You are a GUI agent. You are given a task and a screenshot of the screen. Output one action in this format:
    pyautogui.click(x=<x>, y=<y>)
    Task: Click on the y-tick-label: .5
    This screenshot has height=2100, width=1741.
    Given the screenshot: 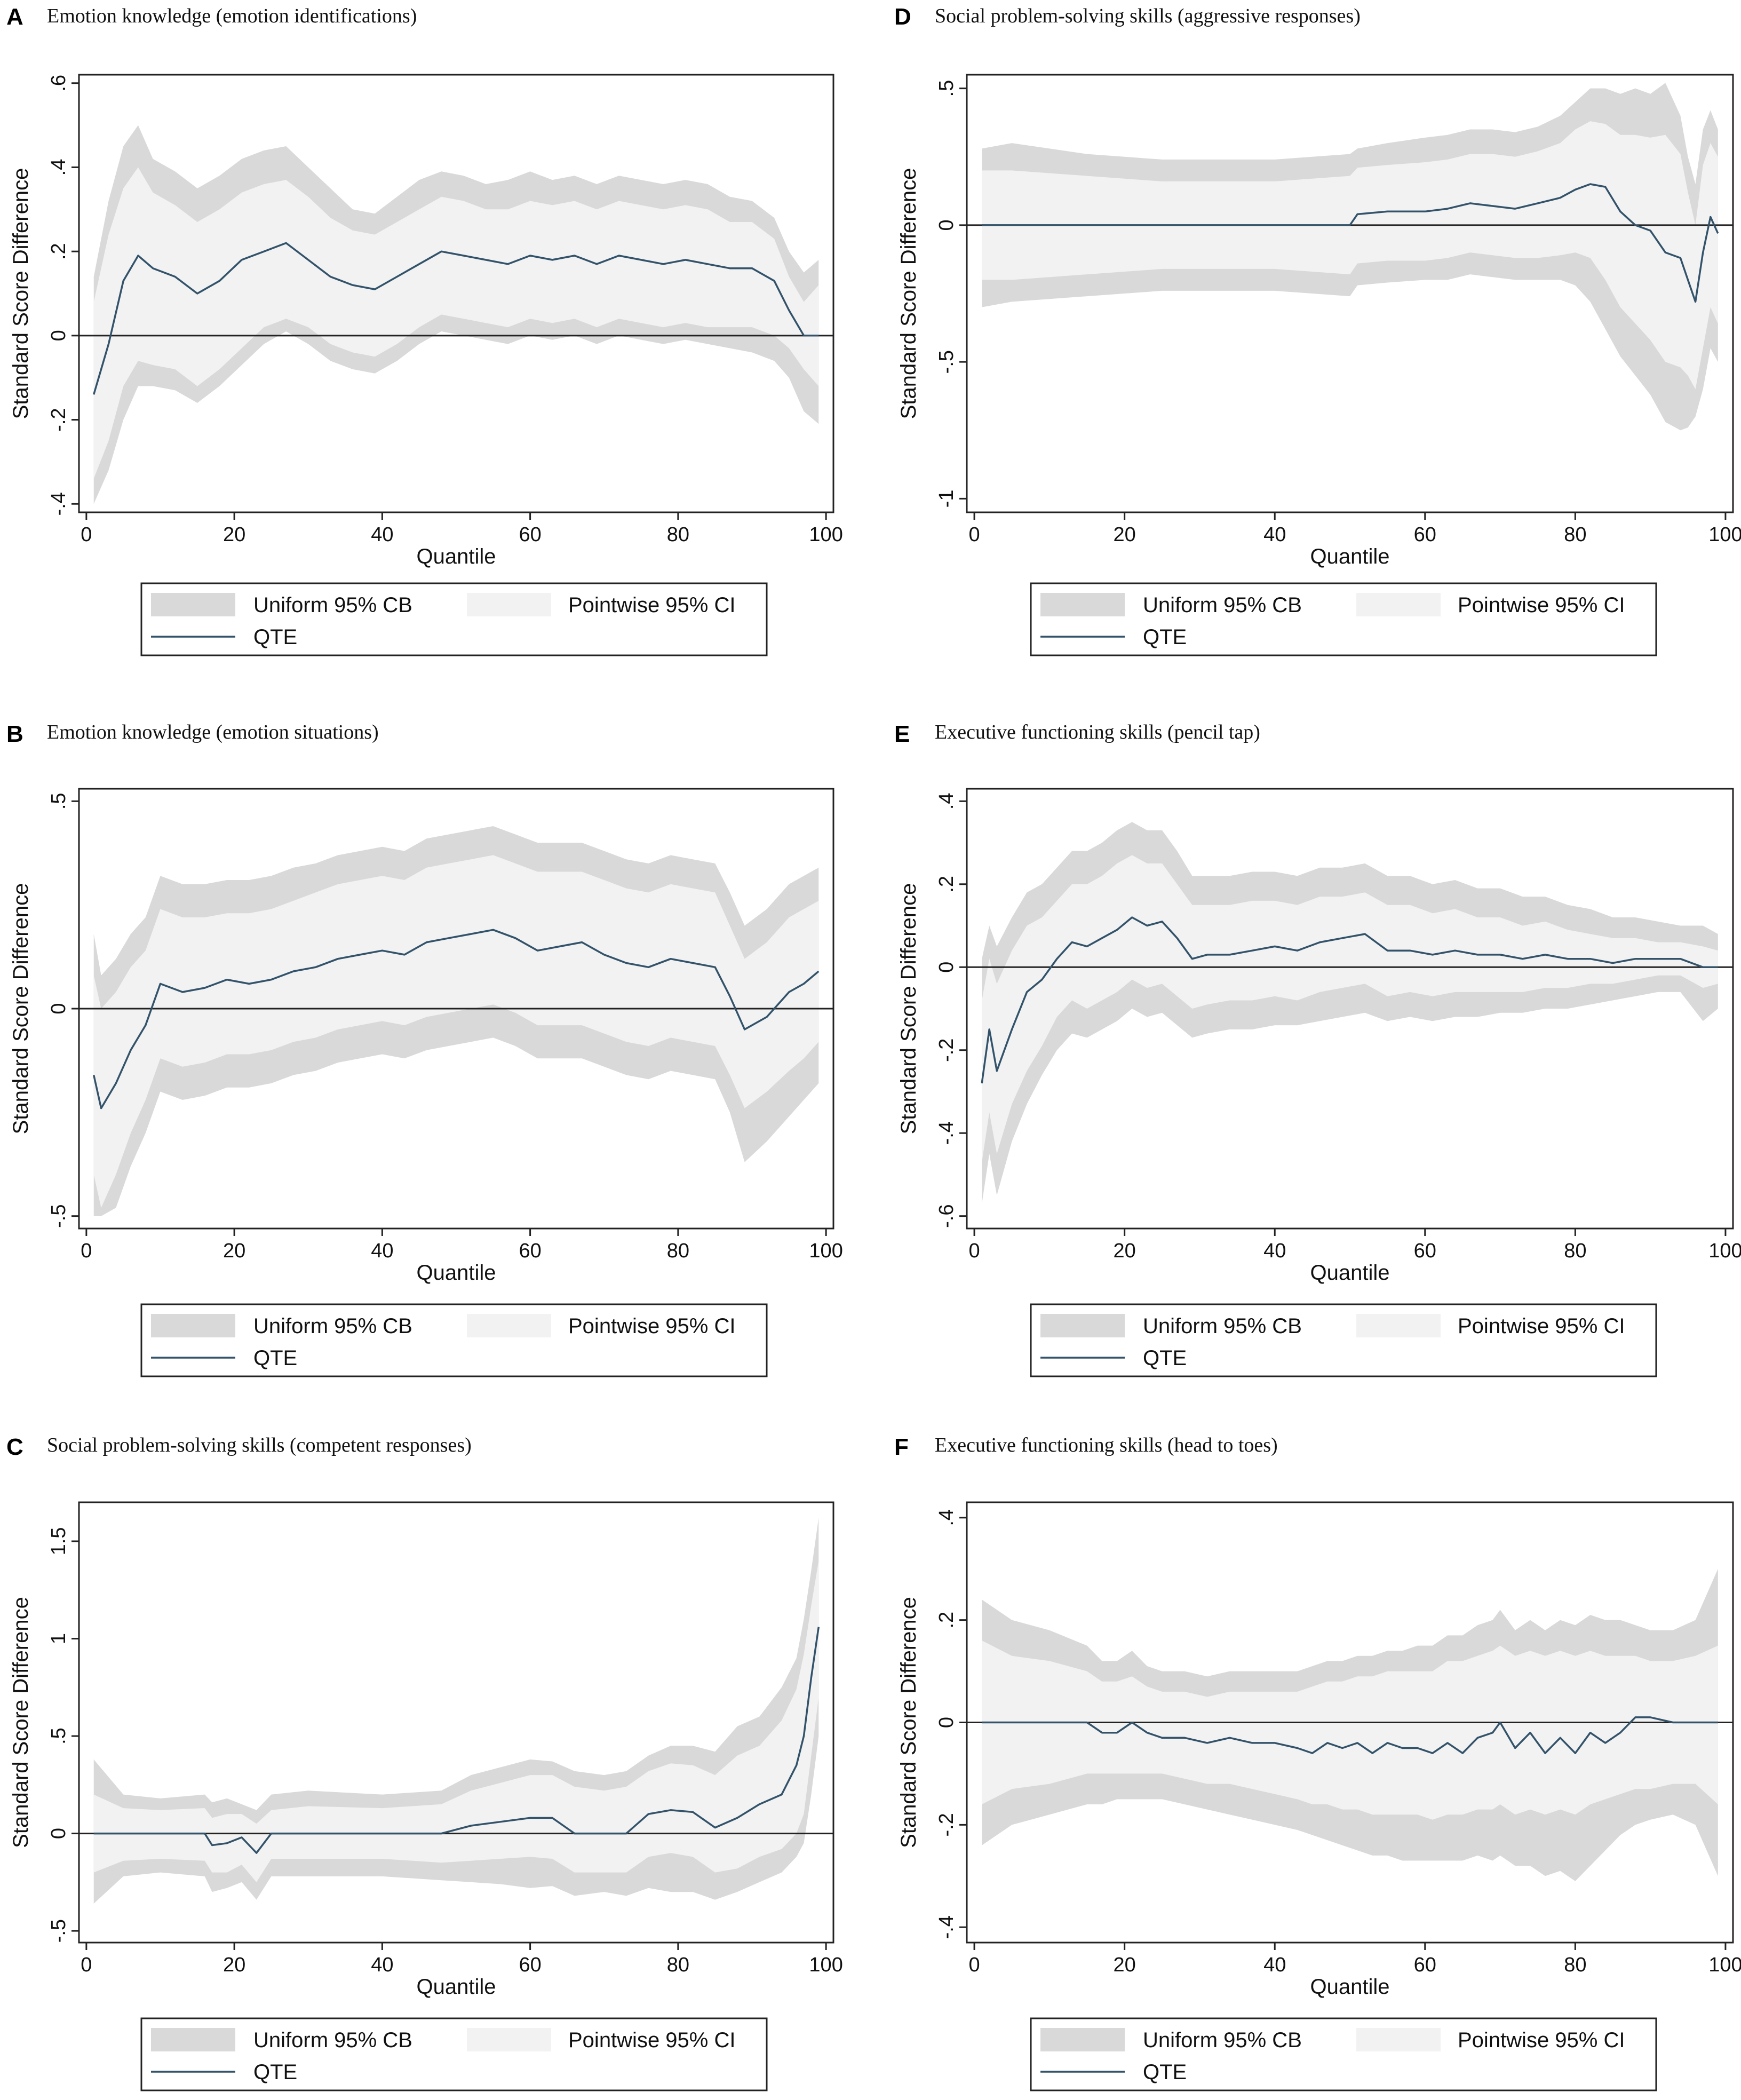 What is the action you would take?
    pyautogui.click(x=58, y=1736)
    